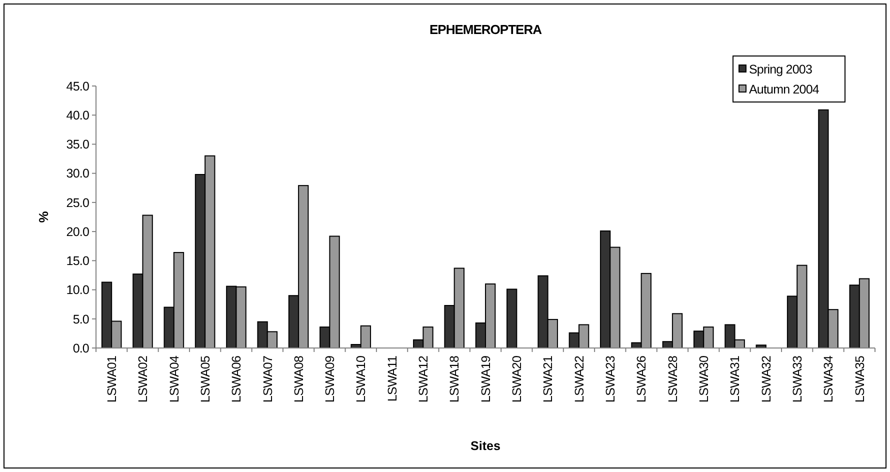  I want to click on legend-label: Spring 2003, so click(780, 69).